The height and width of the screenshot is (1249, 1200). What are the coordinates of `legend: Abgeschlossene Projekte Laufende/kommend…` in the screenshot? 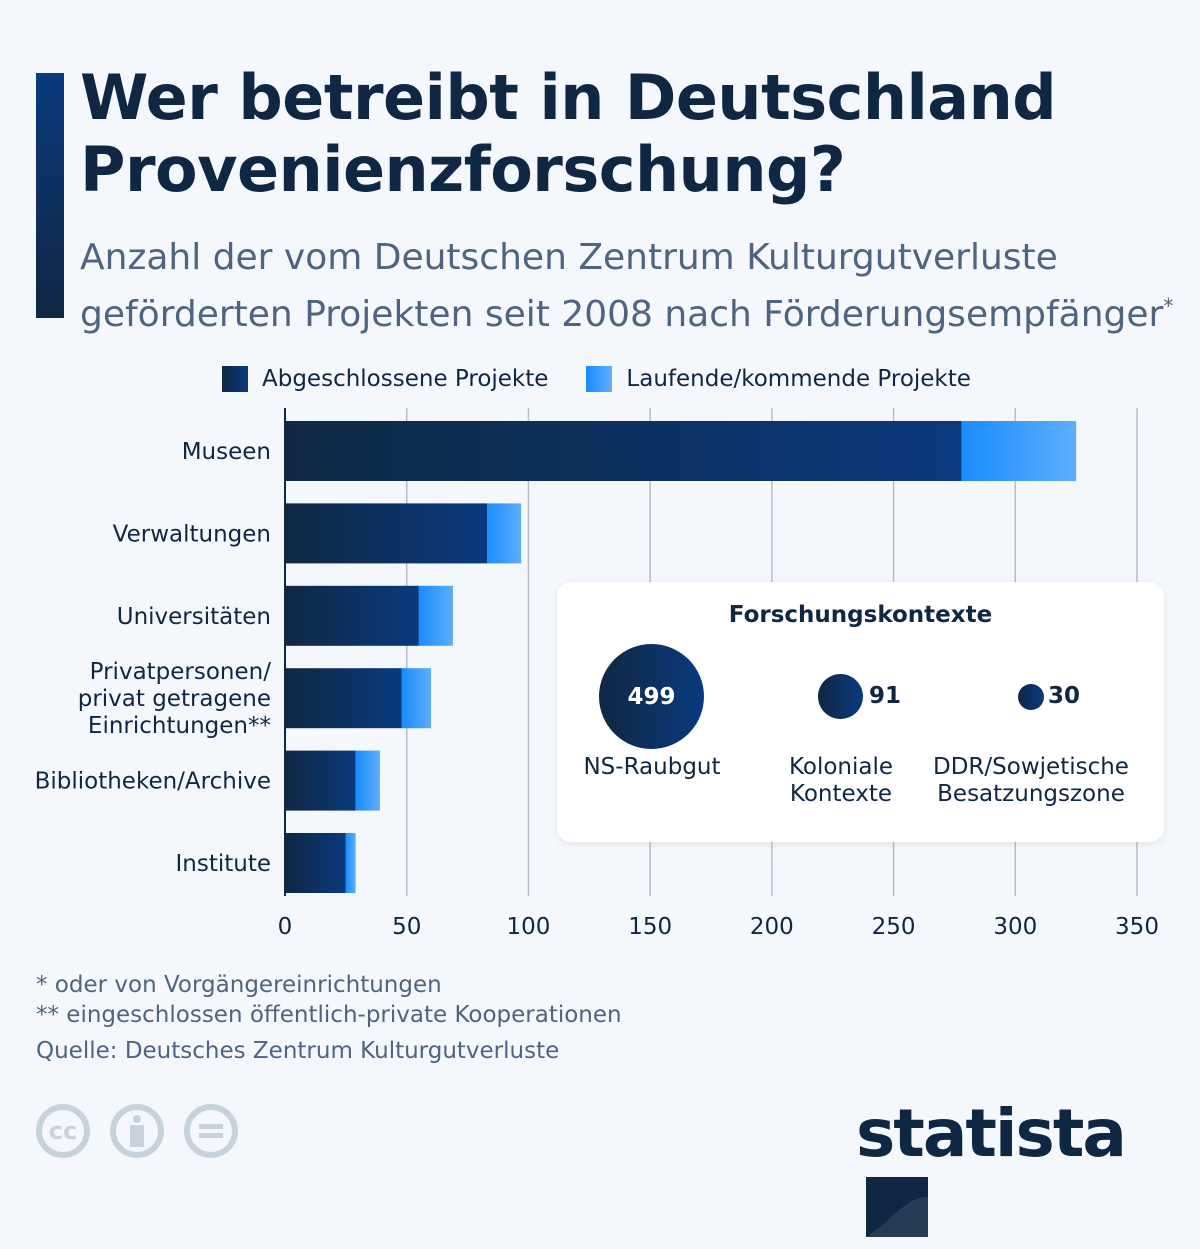 It's located at (596, 379).